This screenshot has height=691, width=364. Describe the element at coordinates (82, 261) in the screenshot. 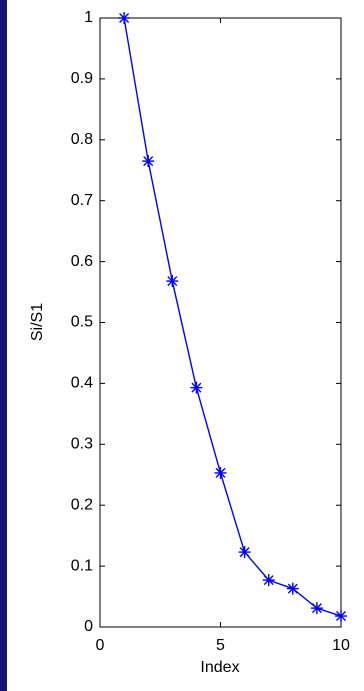

I see `y-tick-label: 0.6` at that location.